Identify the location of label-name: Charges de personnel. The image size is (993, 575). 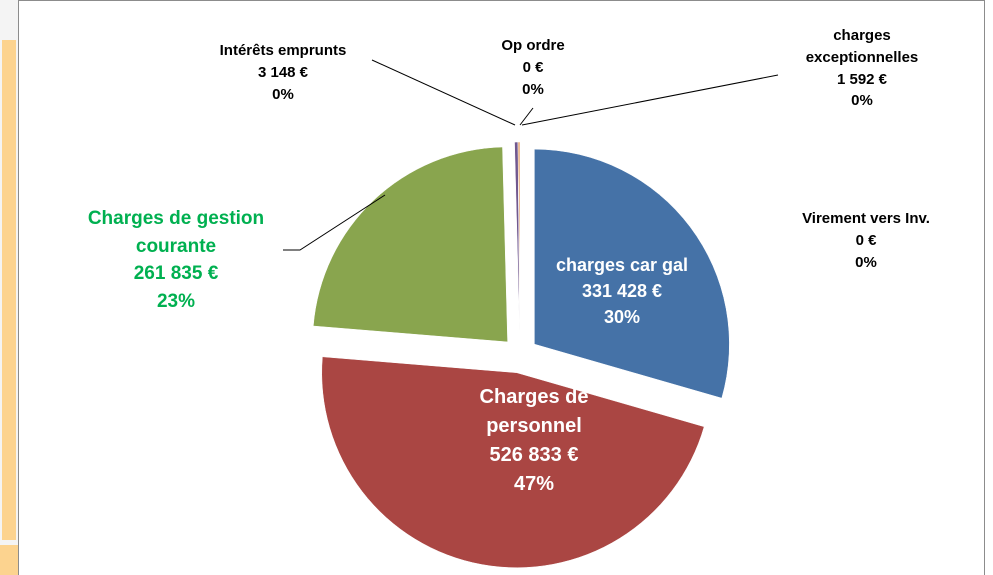
(534, 411).